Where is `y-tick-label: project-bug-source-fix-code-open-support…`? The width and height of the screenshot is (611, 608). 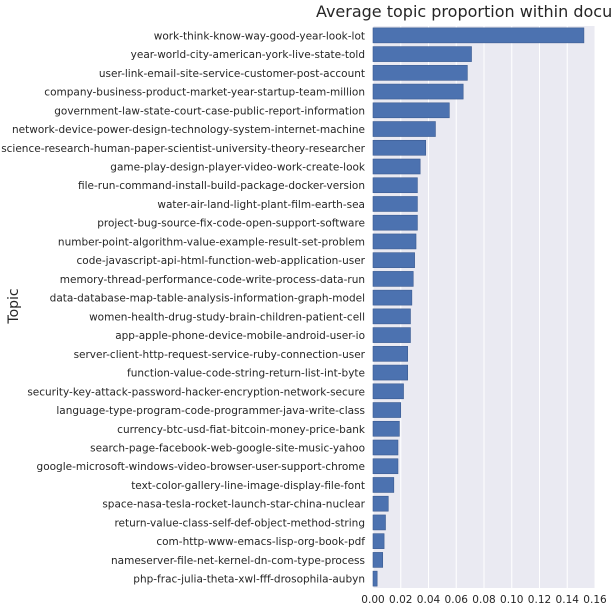
y-tick-label: project-bug-source-fix-code-open-support… is located at coordinates (231, 224).